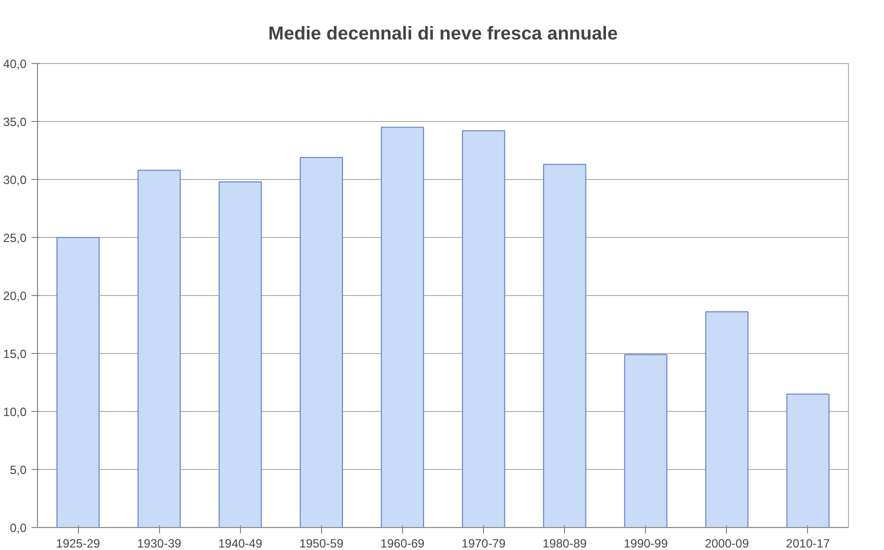 The height and width of the screenshot is (550, 884). I want to click on x-tick-label: 1990-99, so click(646, 543).